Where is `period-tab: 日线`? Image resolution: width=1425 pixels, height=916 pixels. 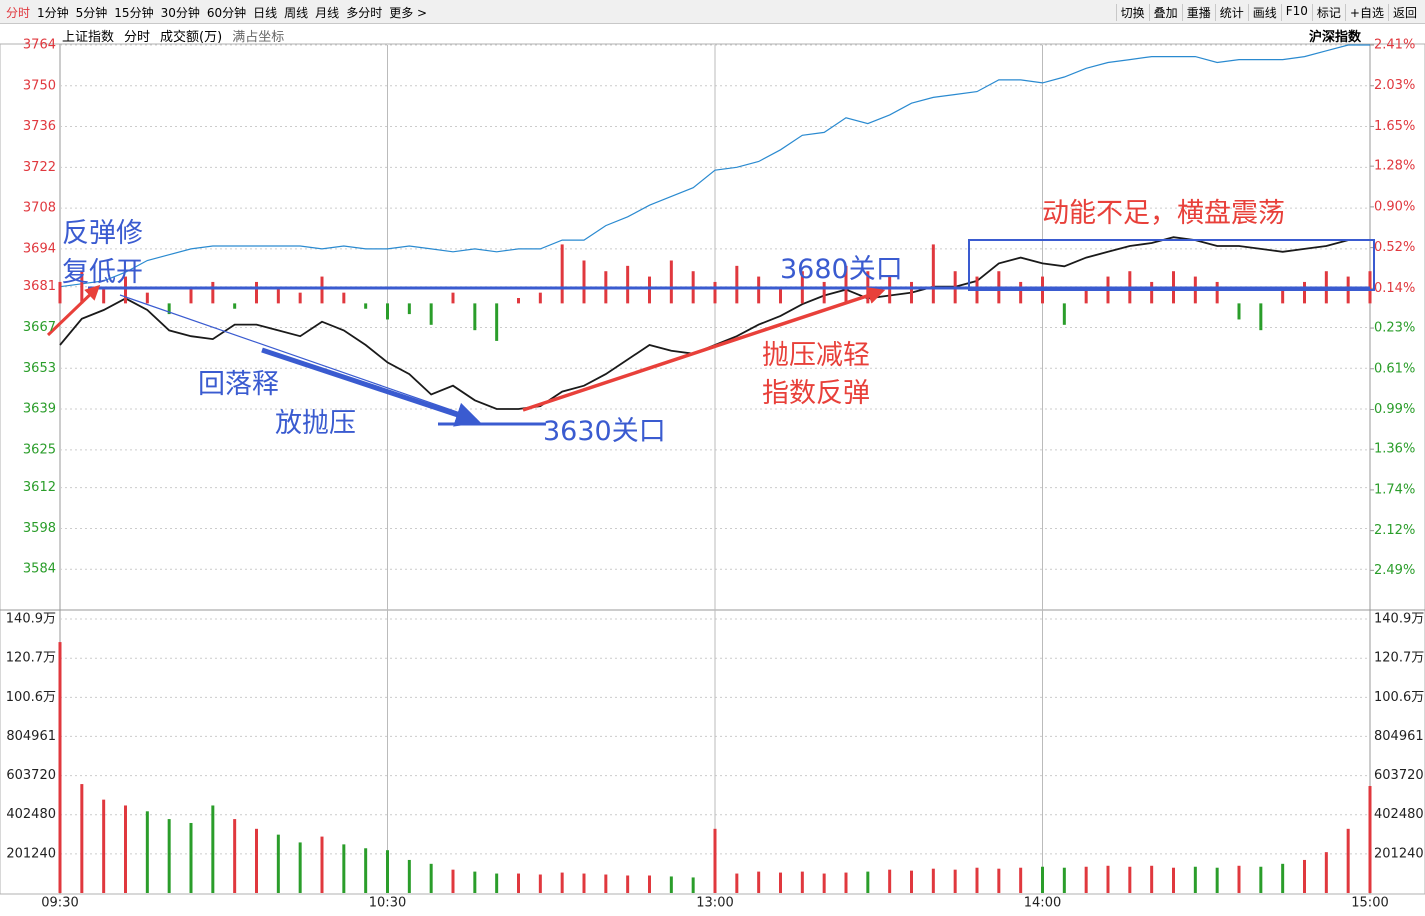 period-tab: 日线 is located at coordinates (265, 13).